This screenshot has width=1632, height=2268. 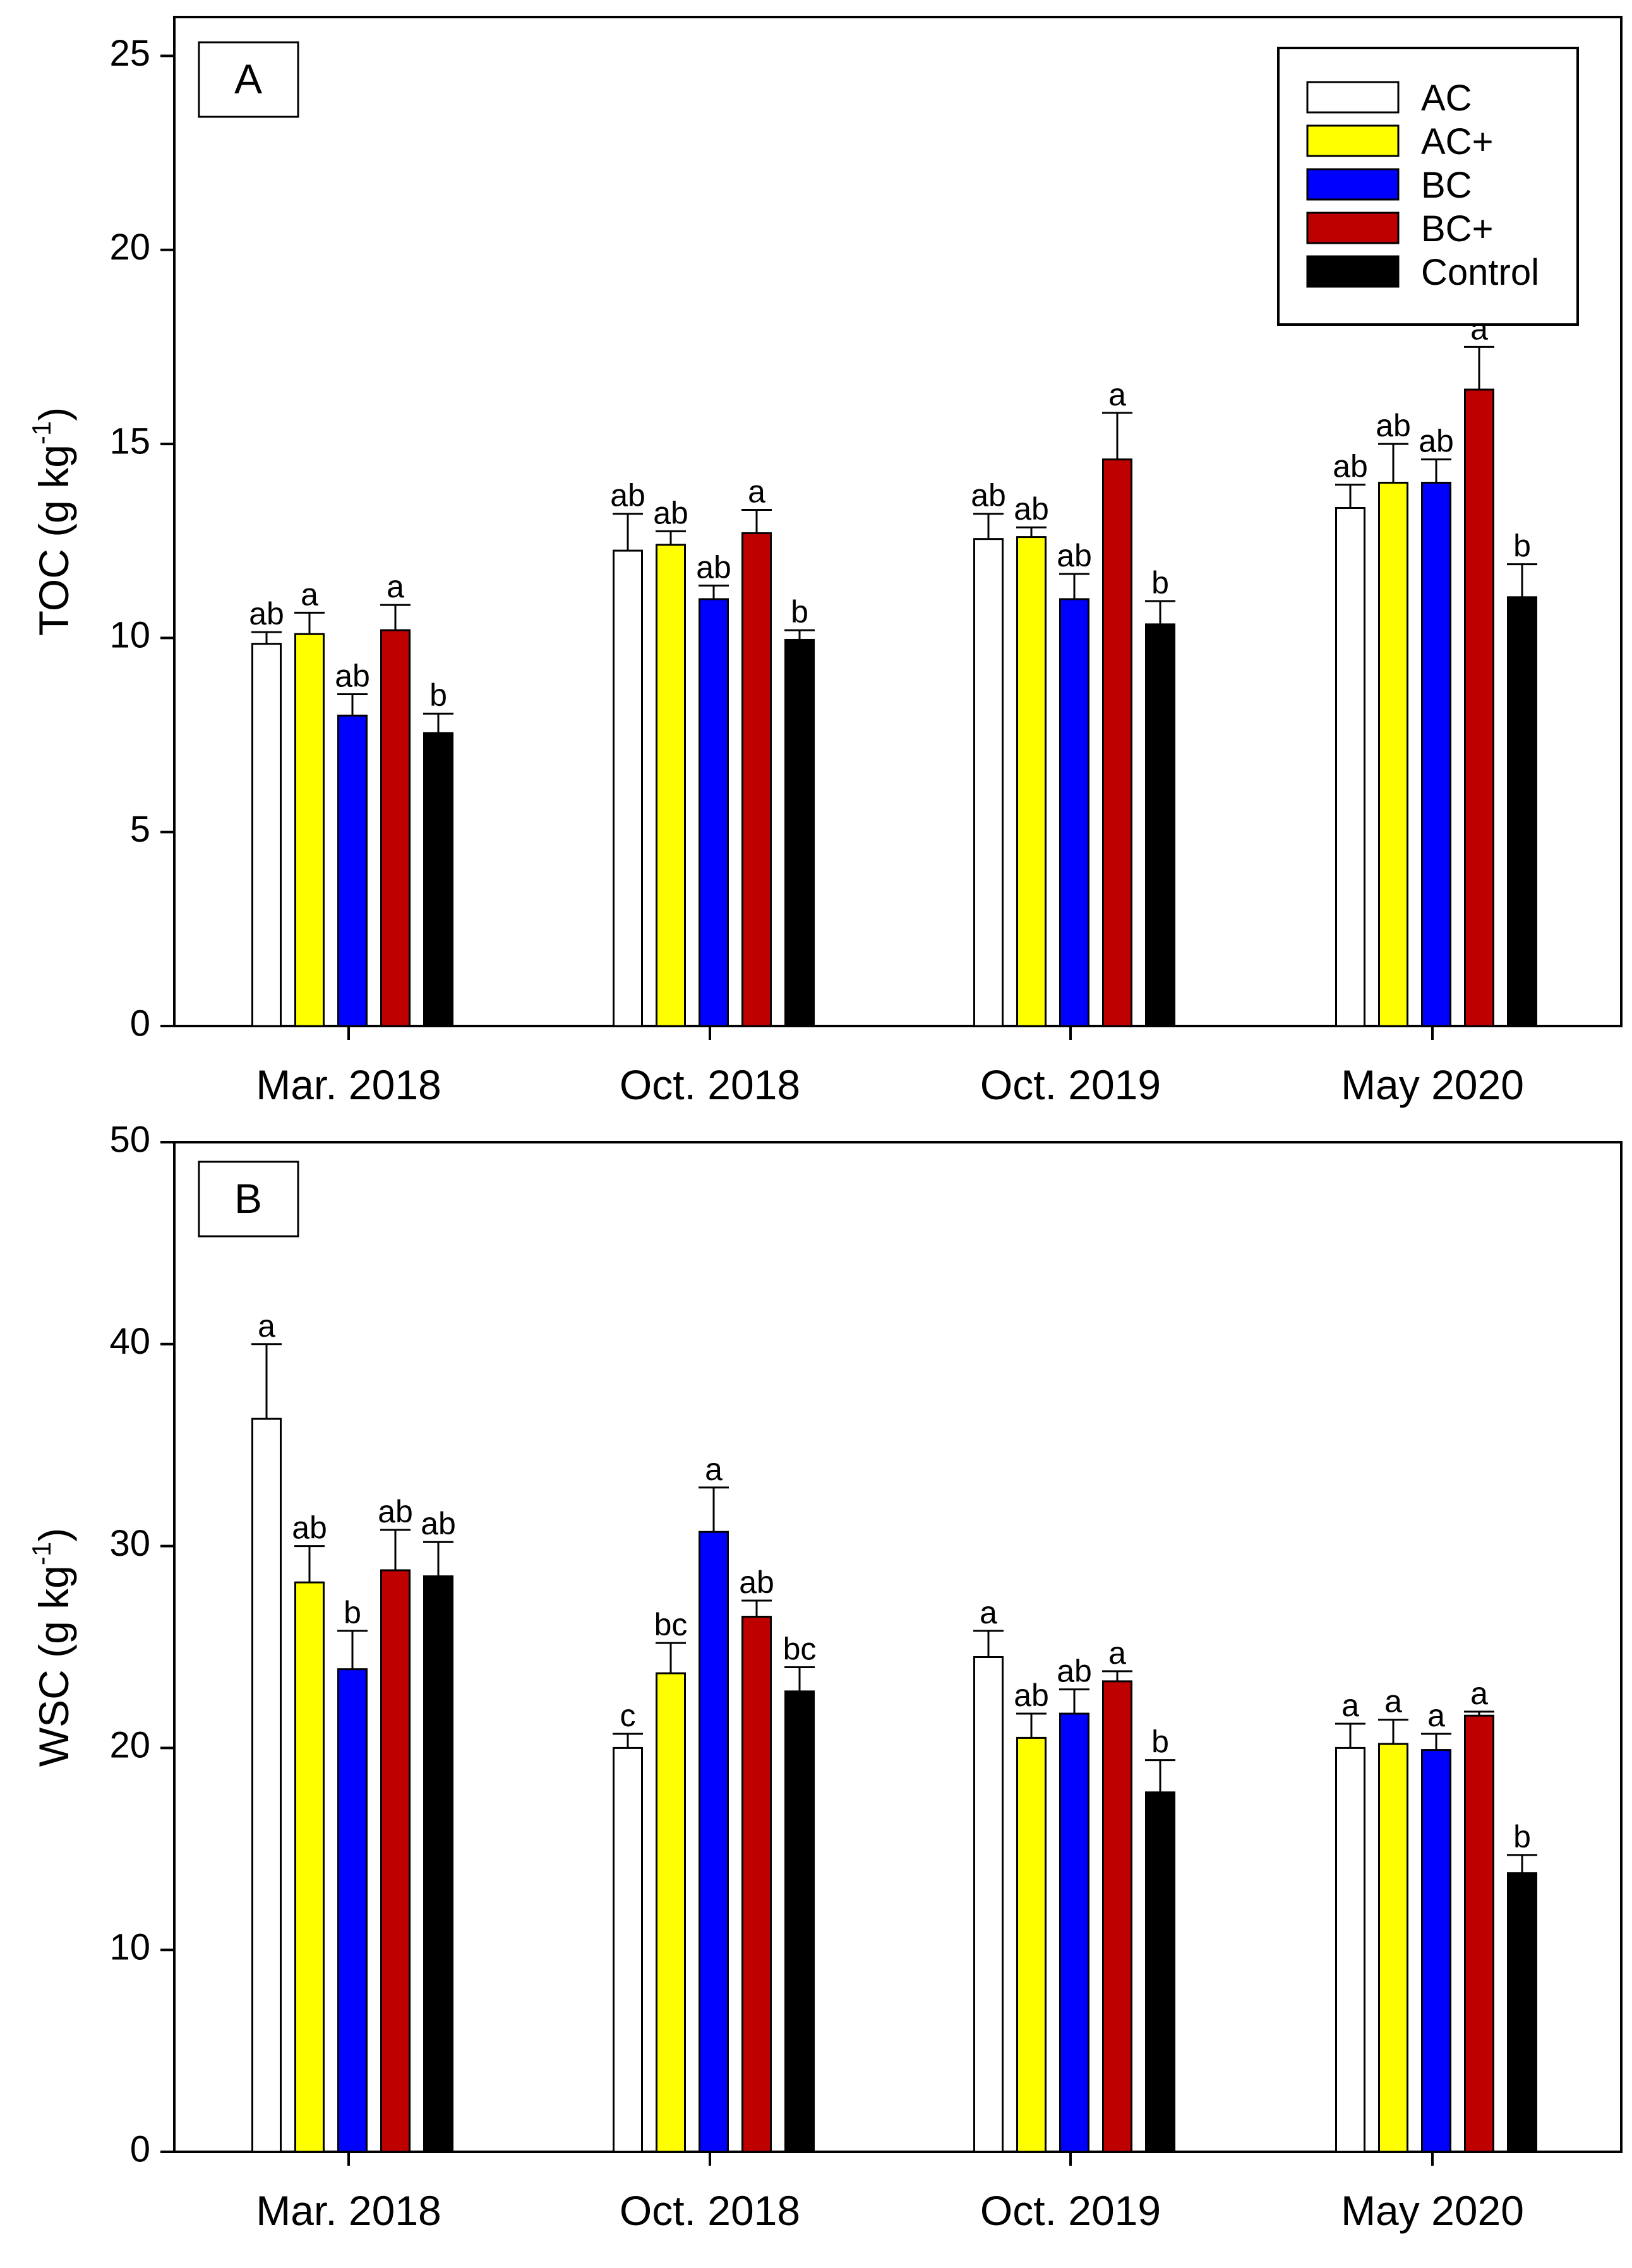 I want to click on legend-swatch-control, so click(x=1353, y=271).